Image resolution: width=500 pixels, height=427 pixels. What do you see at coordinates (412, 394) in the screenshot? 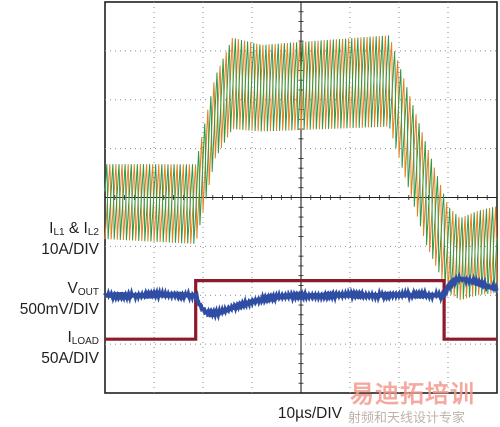
I see `watermark-main: 易迪拓培训` at bounding box center [412, 394].